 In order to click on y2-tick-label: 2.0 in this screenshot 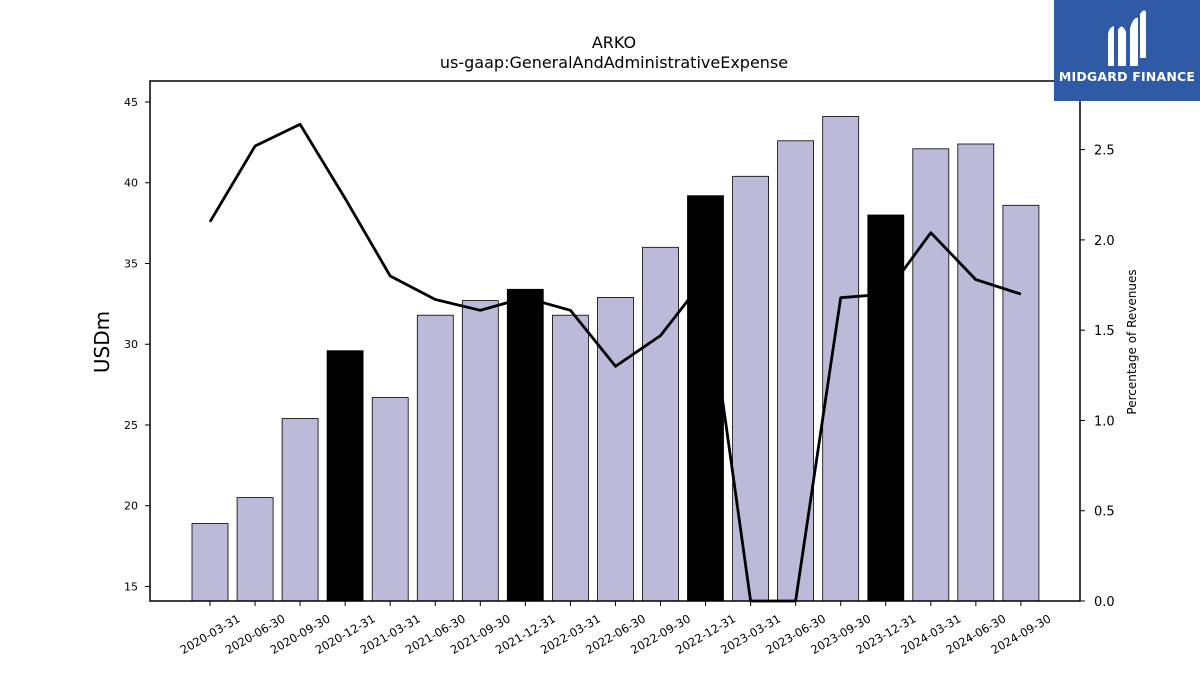, I will do `click(1104, 241)`.